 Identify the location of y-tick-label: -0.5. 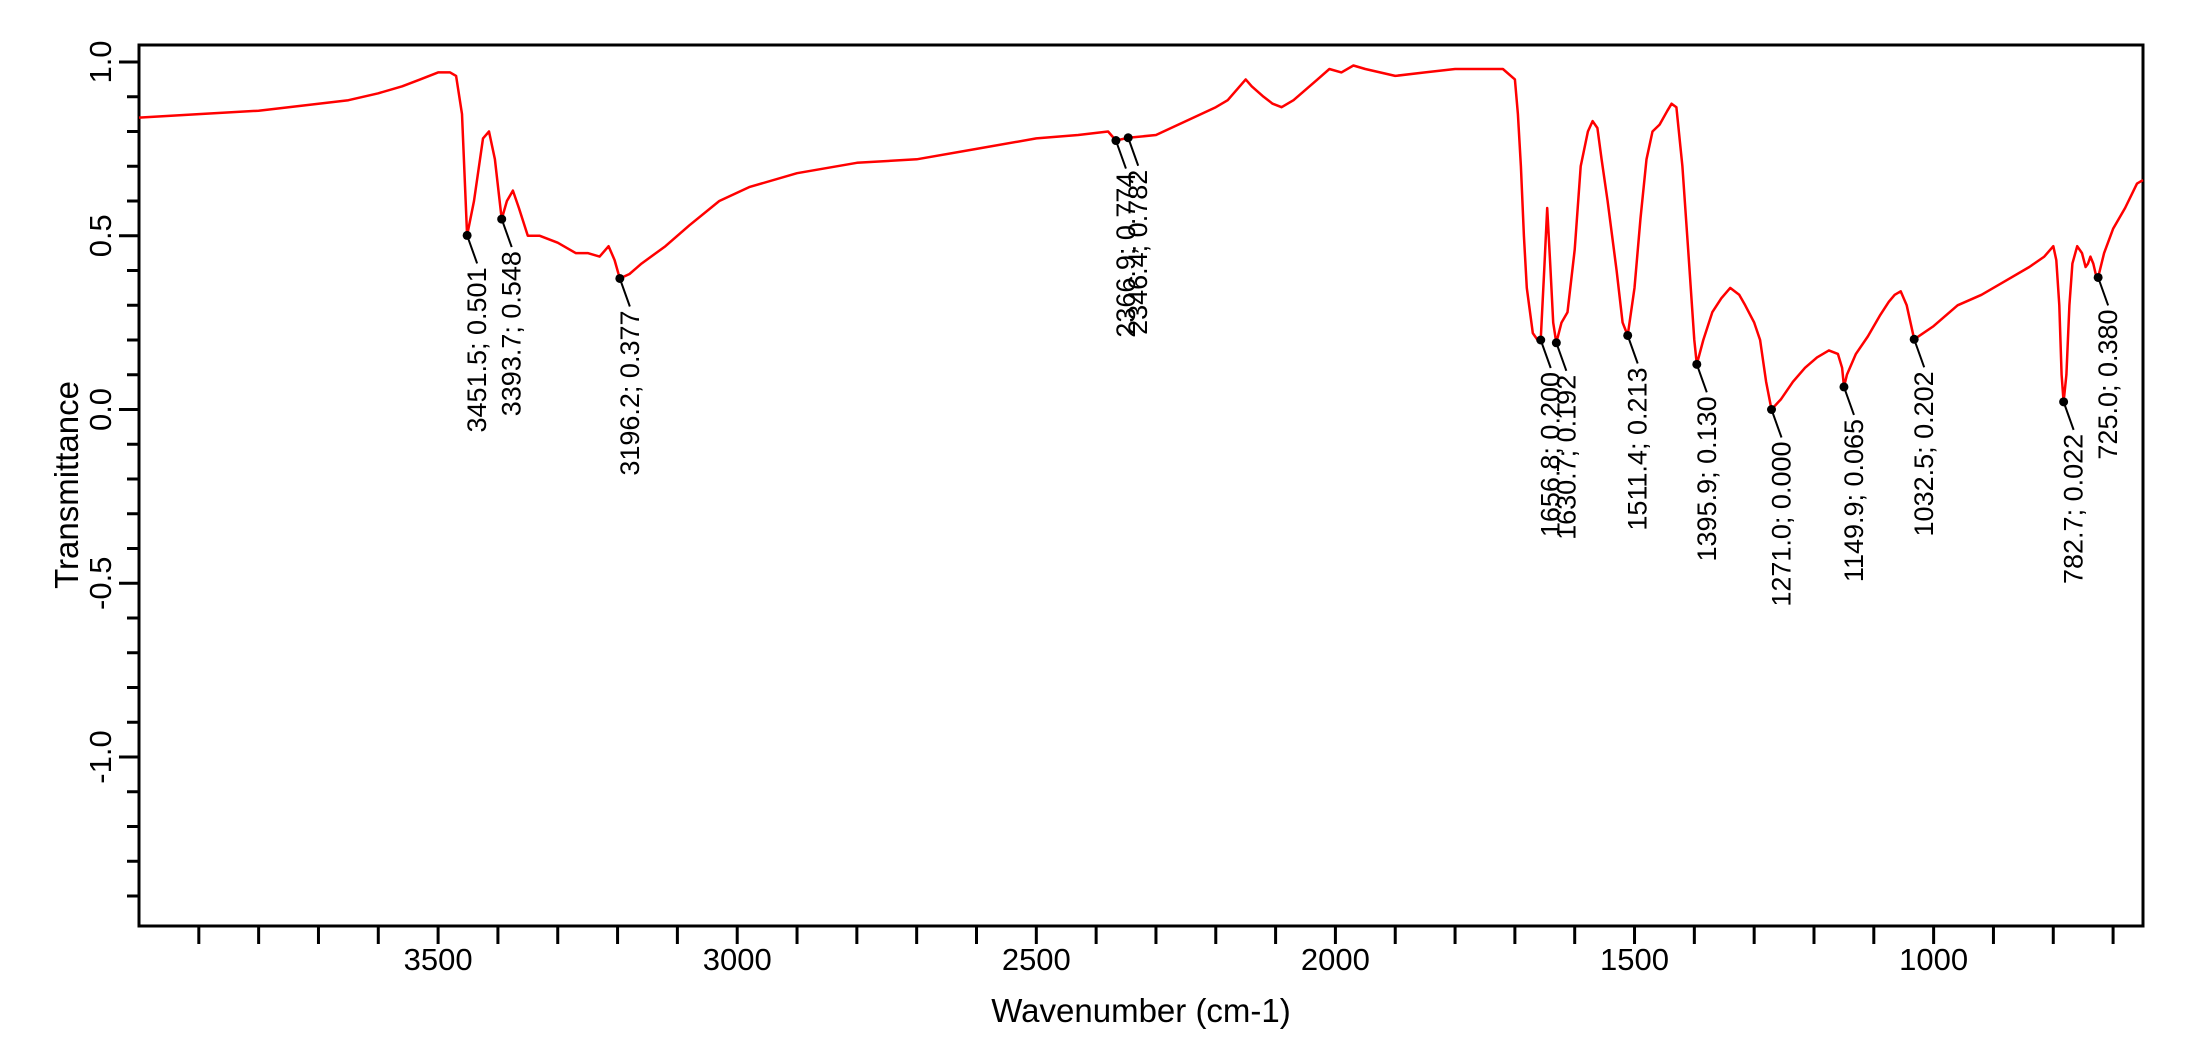
(100, 583).